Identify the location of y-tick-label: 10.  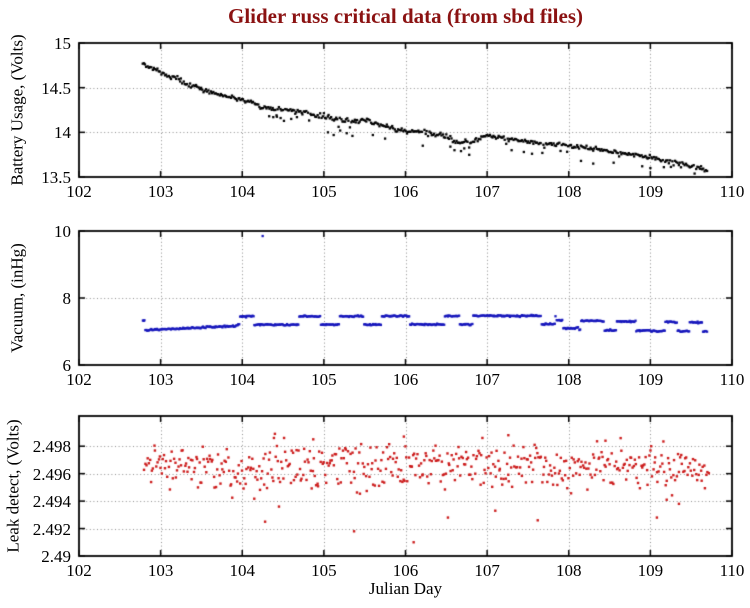
(62, 231).